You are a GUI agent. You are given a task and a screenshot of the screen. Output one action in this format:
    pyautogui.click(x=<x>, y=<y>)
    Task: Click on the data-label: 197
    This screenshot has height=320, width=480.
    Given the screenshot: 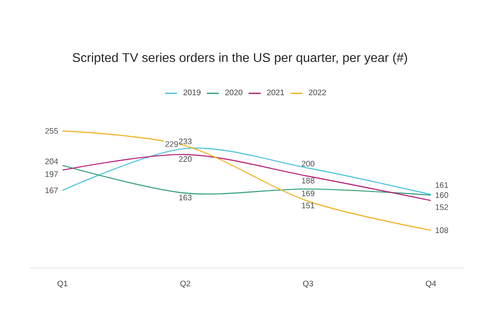 What is the action you would take?
    pyautogui.click(x=51, y=174)
    